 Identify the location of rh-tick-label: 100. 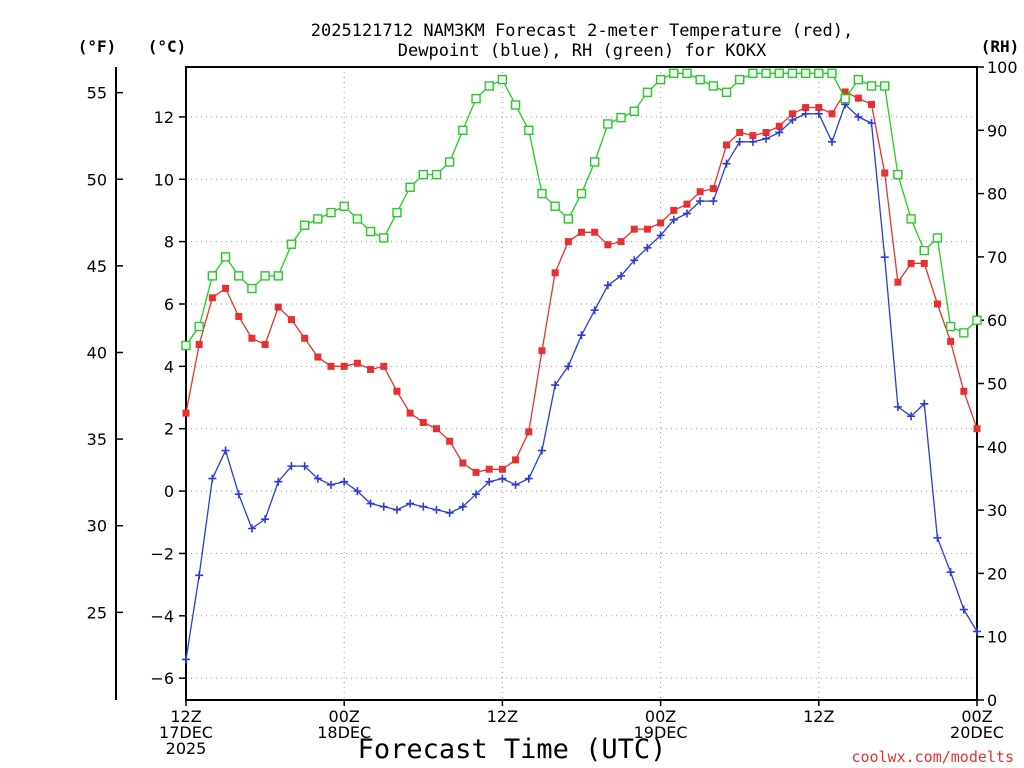
(1002, 67).